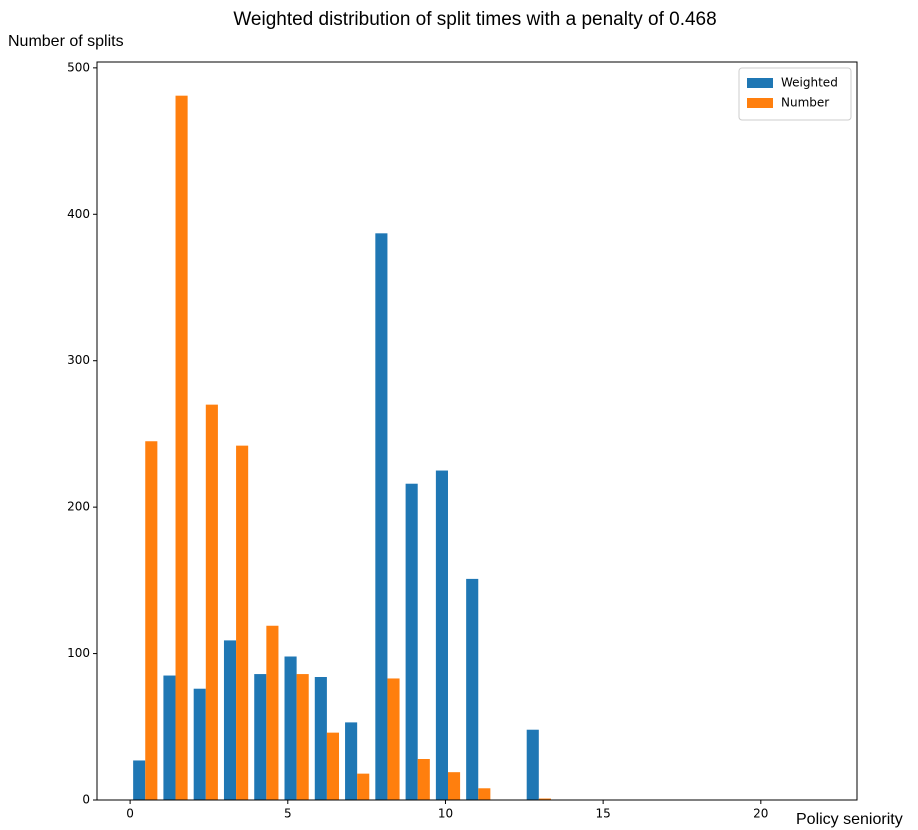  What do you see at coordinates (445, 814) in the screenshot?
I see `x-tick-label: 10` at bounding box center [445, 814].